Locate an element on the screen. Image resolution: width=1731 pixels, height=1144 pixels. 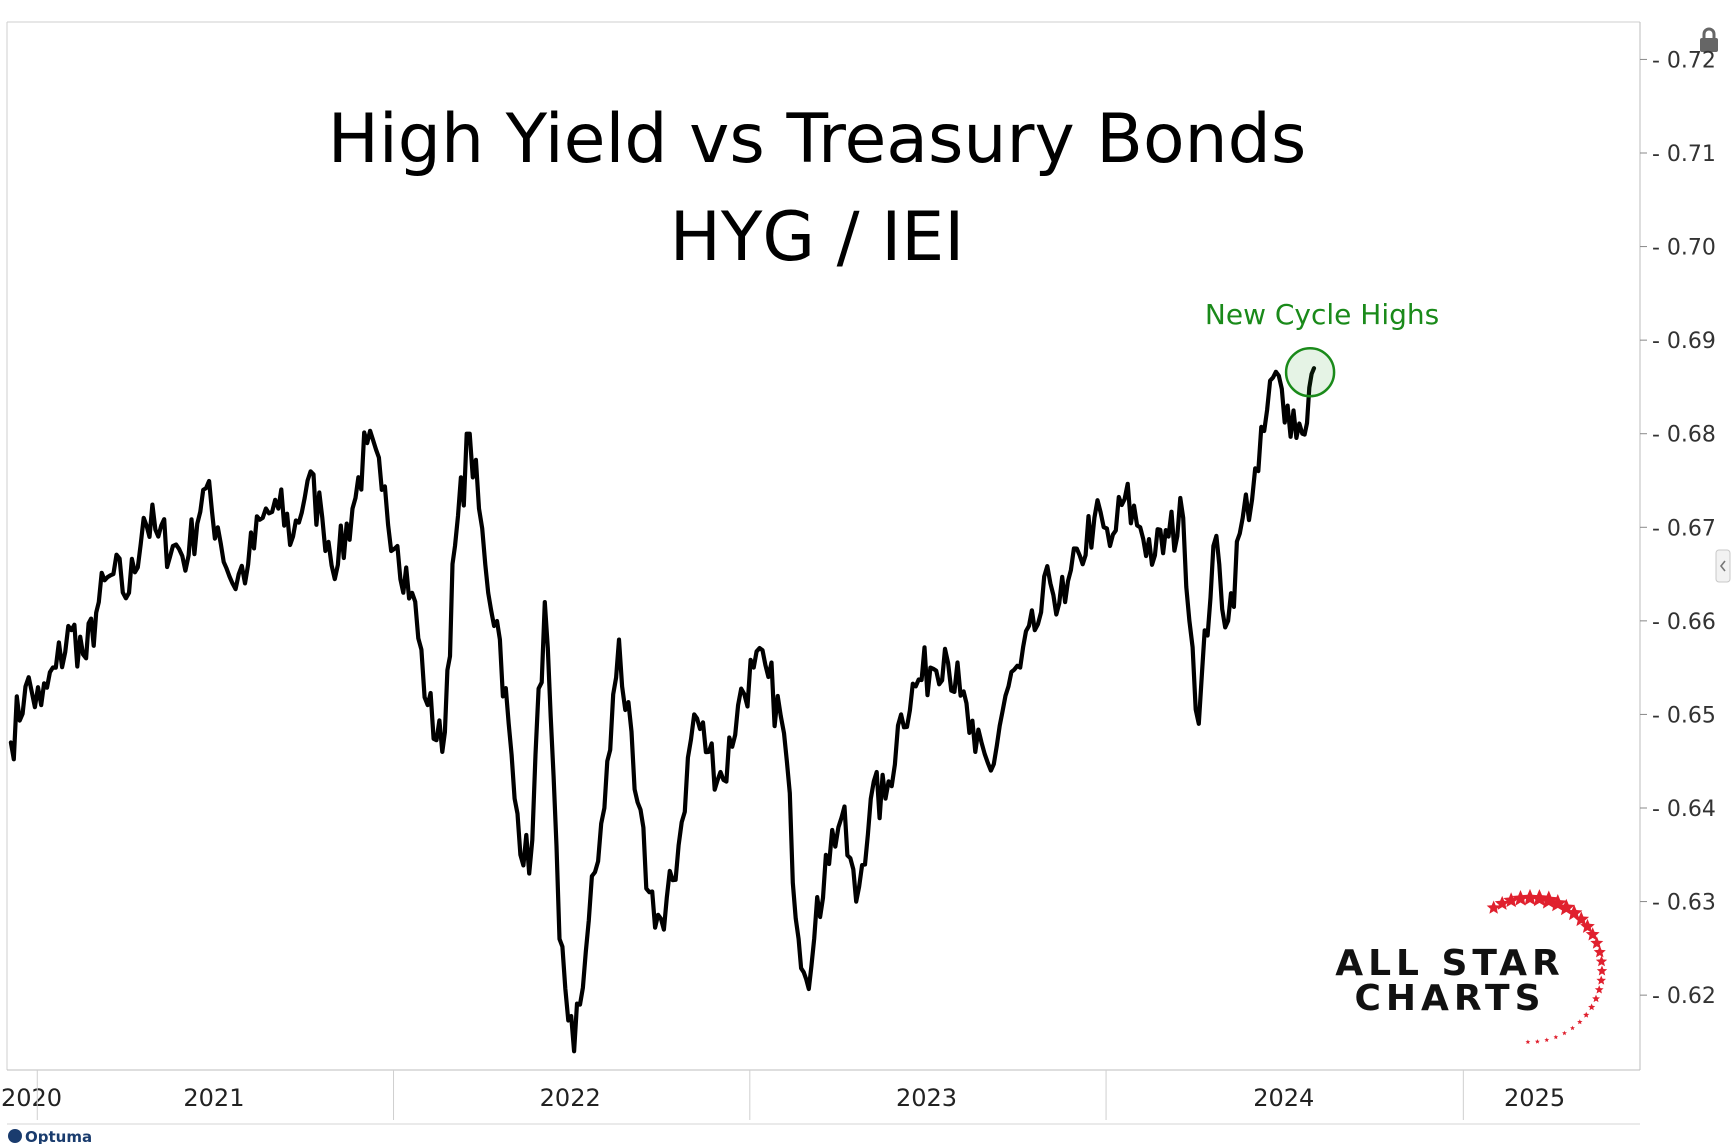
optuma-mark-icon is located at coordinates (15, 1136).